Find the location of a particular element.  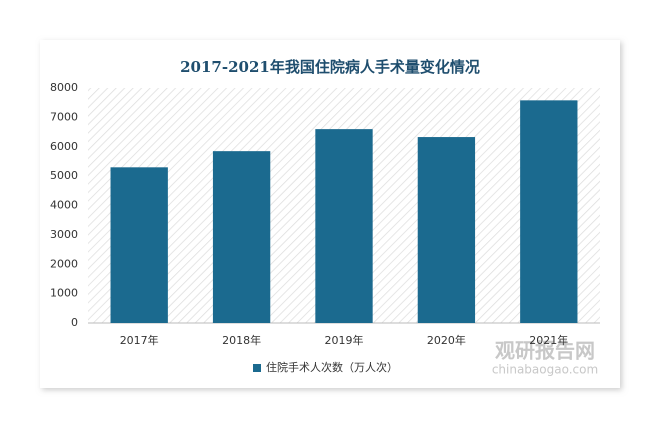

x-tick-label: 2018年 is located at coordinates (241, 340).